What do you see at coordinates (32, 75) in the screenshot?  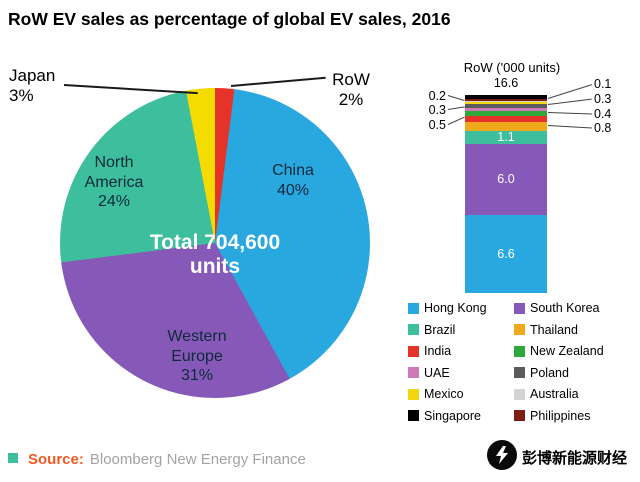 I see `pie-label-japan-name: Japan` at bounding box center [32, 75].